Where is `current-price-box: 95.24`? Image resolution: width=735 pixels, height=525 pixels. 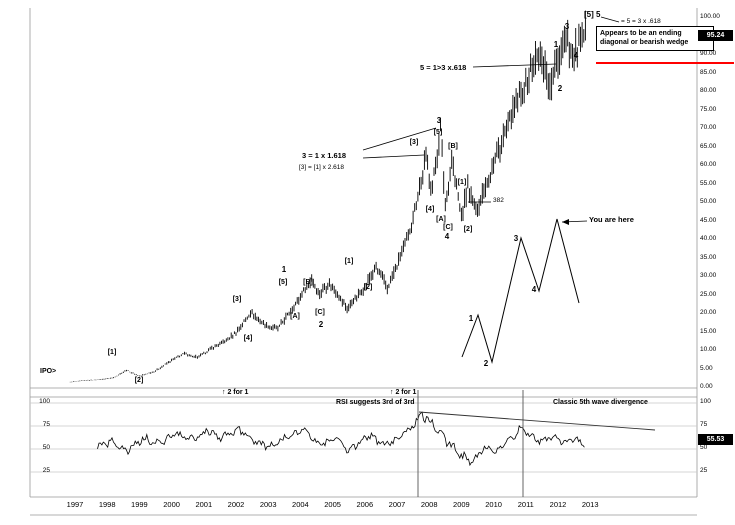
current-price-box: 95.24 is located at coordinates (715, 35).